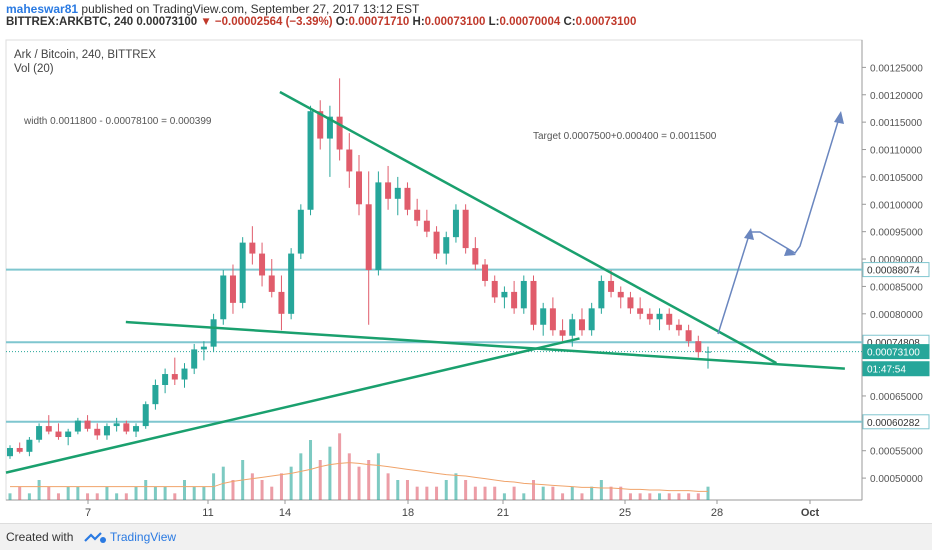 Image resolution: width=932 pixels, height=550 pixels. I want to click on created-with-text: Created with, so click(40, 537).